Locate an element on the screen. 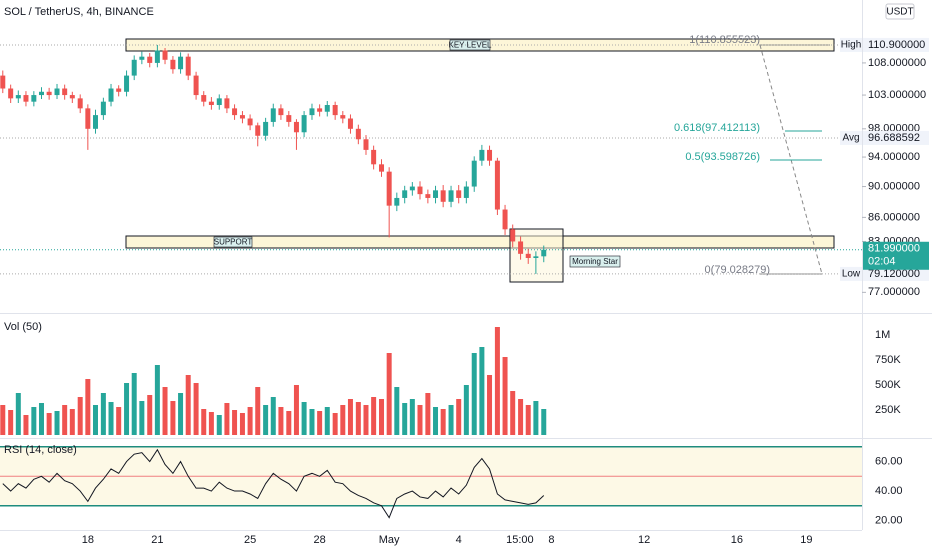 This screenshot has width=932, height=550. chart-title: SOL / TetherUS, 4h, BINANCE is located at coordinates (79, 12).